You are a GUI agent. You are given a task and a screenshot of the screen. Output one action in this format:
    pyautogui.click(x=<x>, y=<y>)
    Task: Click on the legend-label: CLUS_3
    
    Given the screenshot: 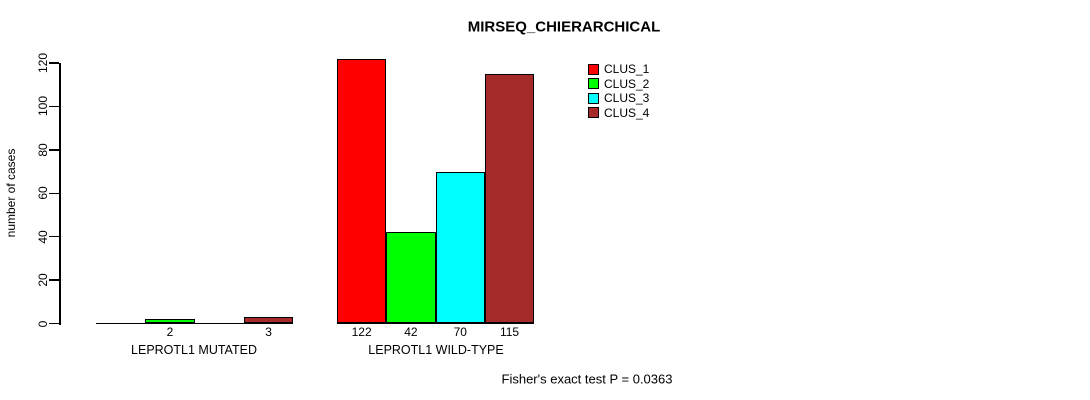 What is the action you would take?
    pyautogui.click(x=627, y=98)
    